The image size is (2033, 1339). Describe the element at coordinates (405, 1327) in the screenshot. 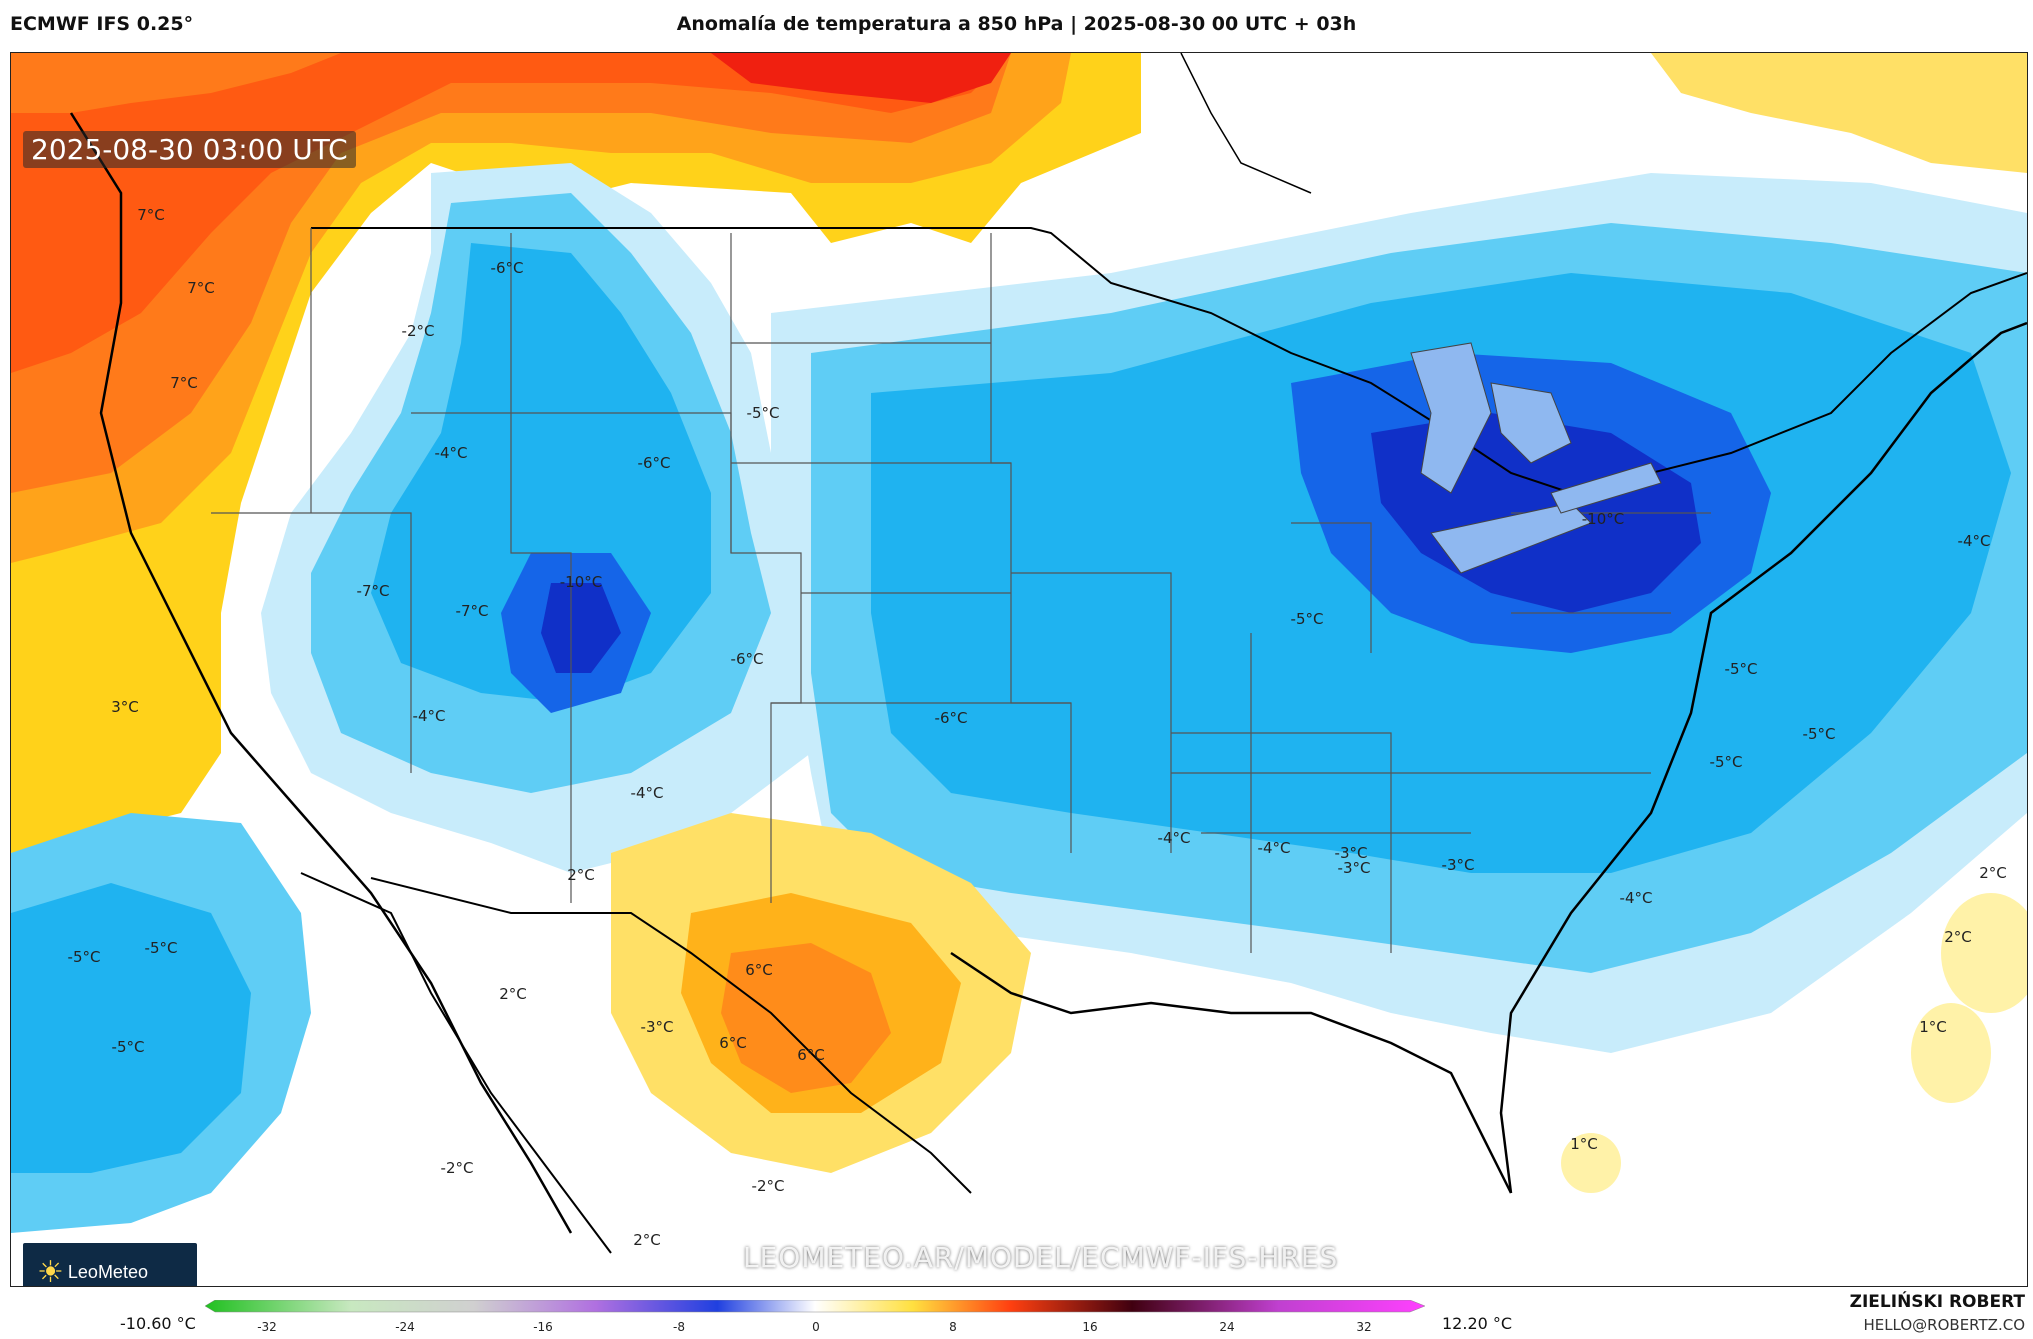

I see `colorbar-tick: -24` at that location.